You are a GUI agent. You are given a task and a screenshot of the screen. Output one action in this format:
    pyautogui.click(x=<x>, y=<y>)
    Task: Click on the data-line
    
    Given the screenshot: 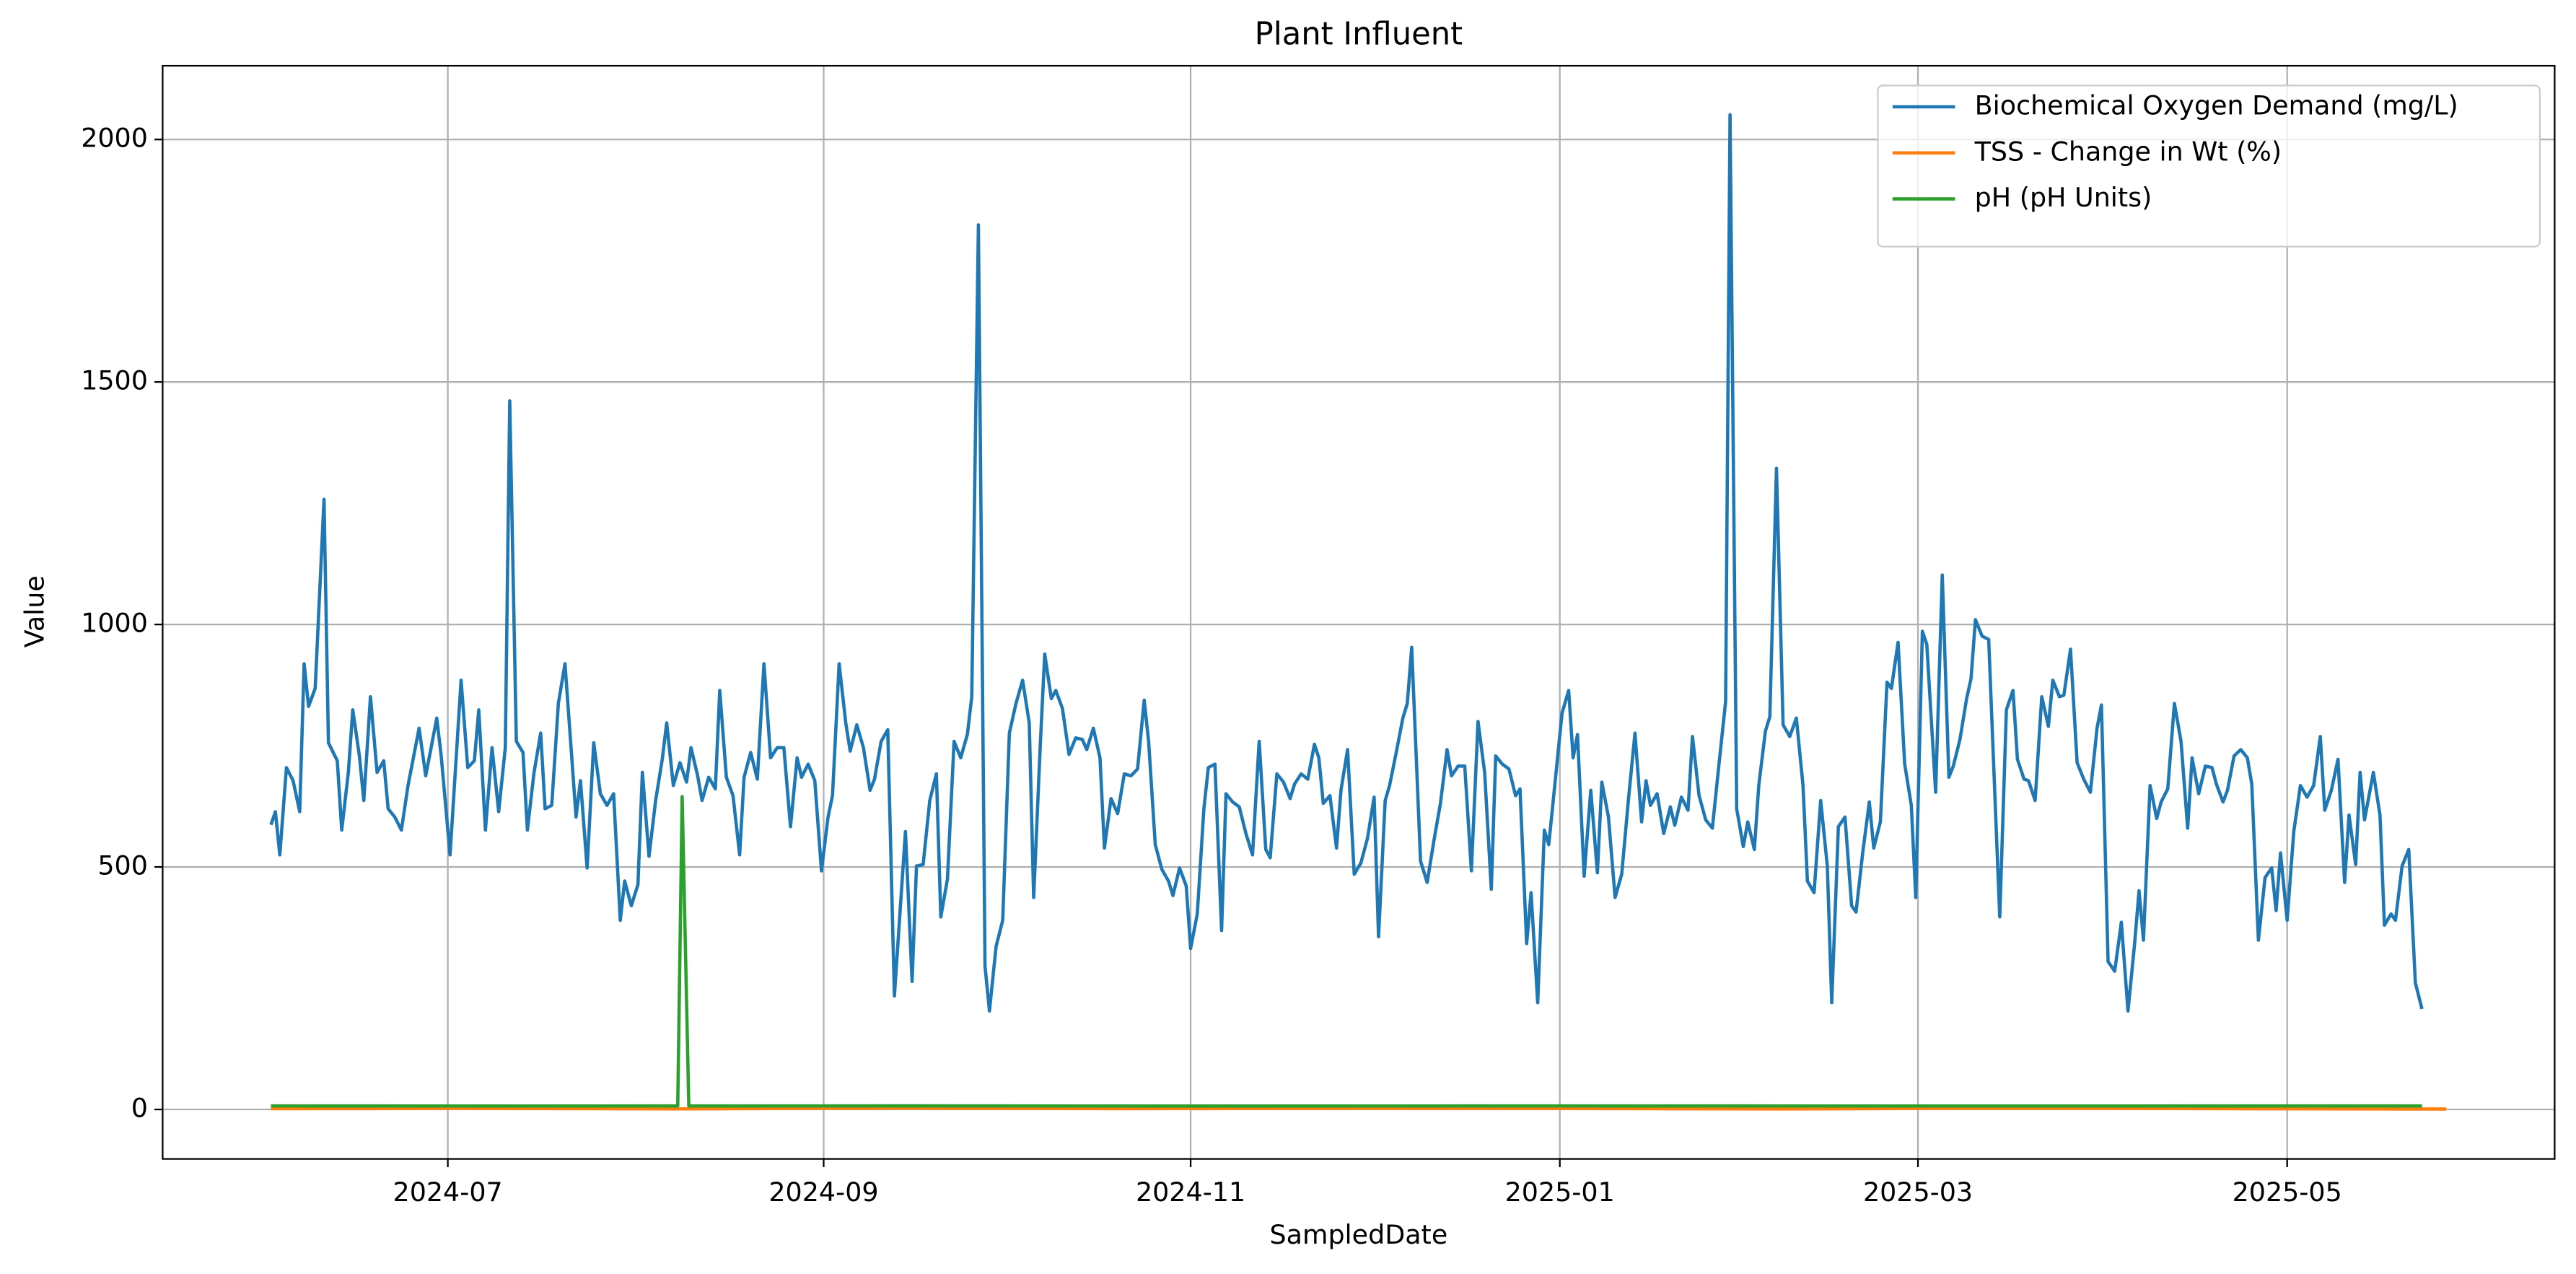 What is the action you would take?
    pyautogui.click(x=1359, y=1108)
    